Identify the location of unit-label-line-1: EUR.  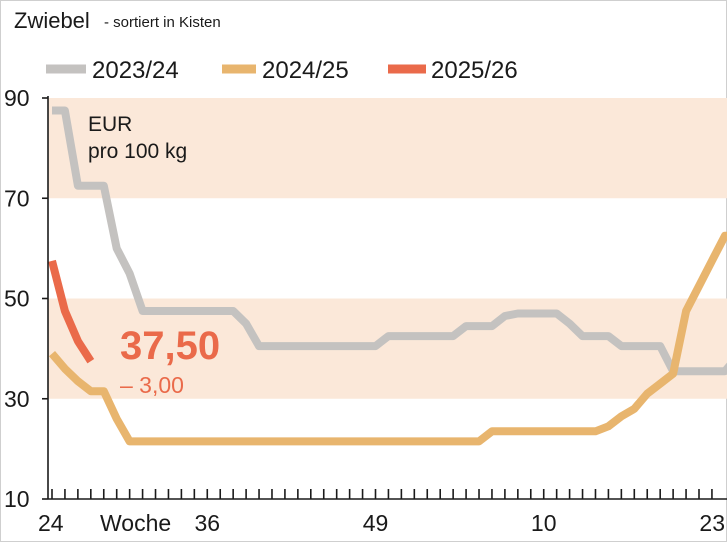
(110, 124).